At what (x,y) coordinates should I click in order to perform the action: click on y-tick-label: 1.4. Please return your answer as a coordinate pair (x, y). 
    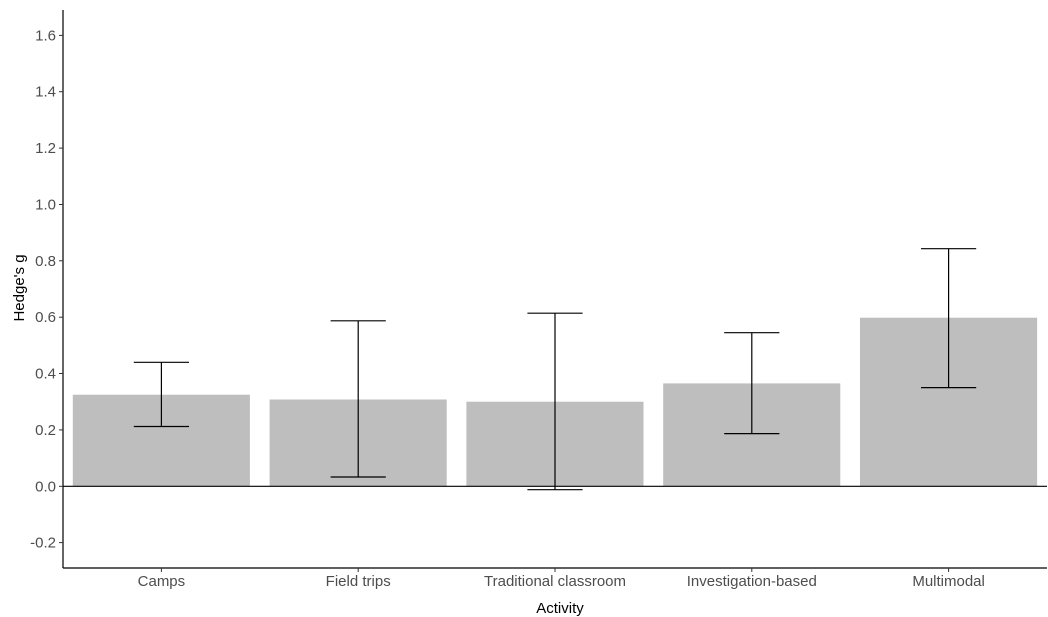
    Looking at the image, I should click on (45, 92).